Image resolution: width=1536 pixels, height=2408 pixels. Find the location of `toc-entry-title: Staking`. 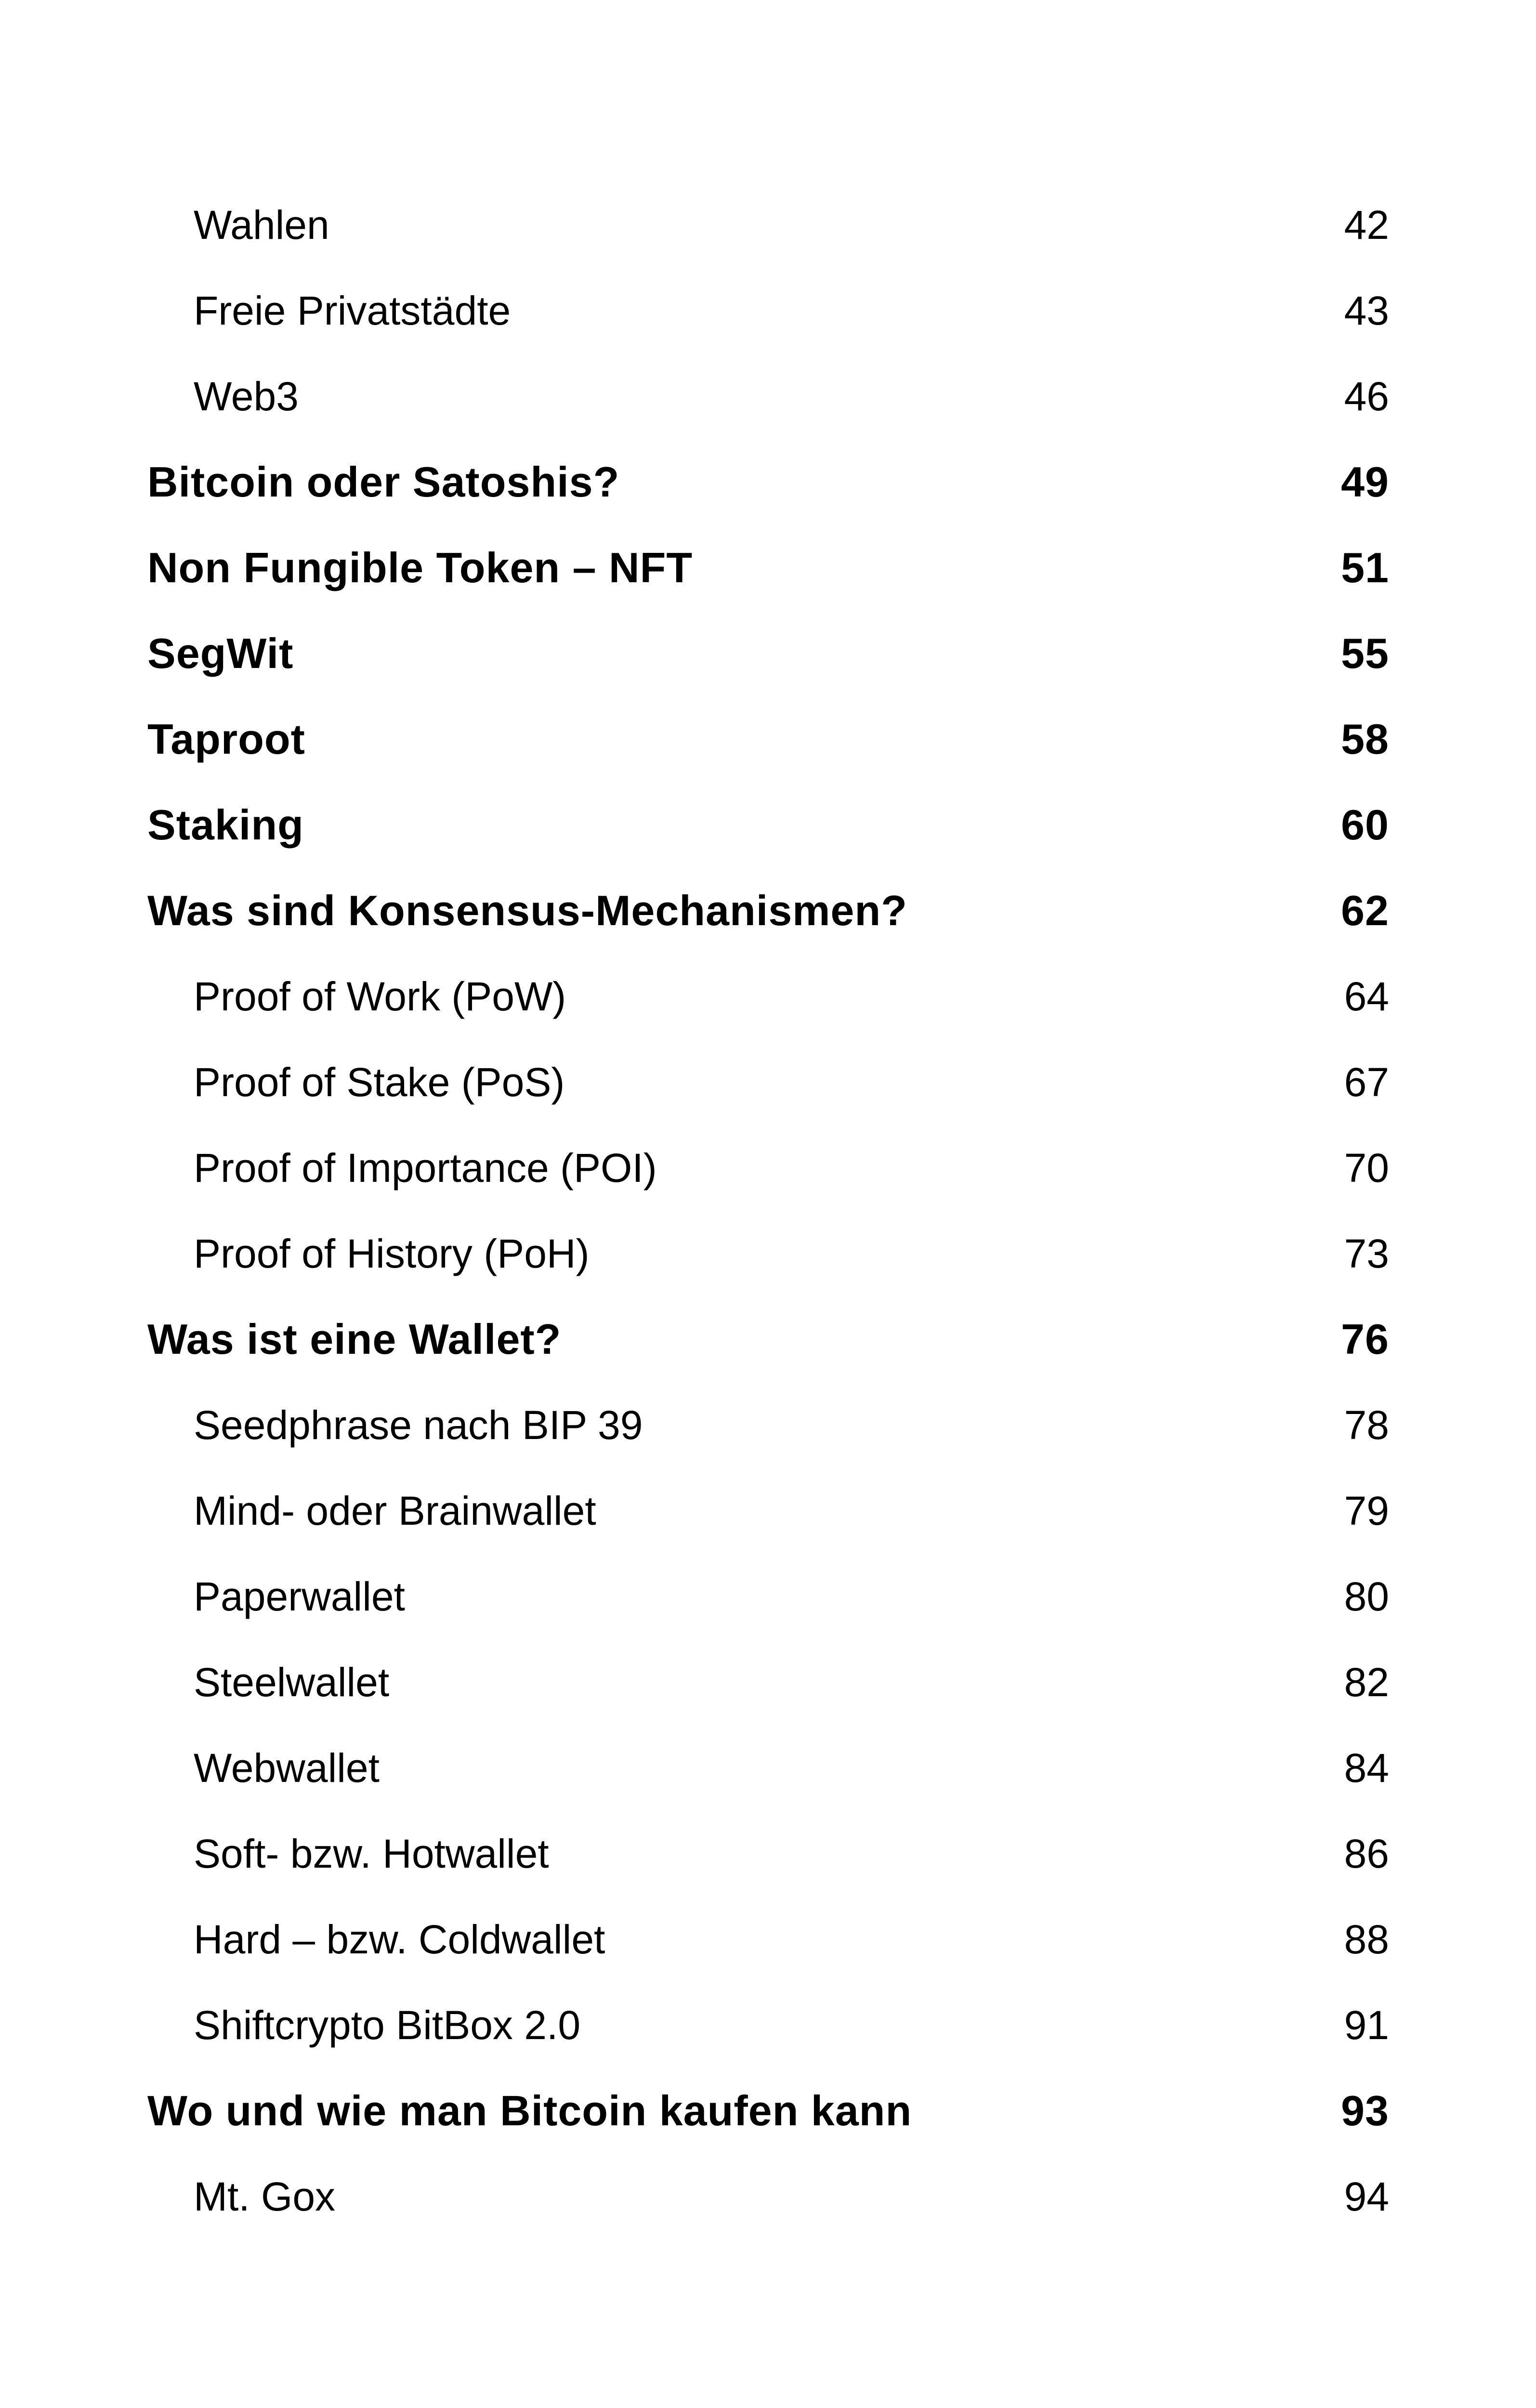

toc-entry-title: Staking is located at coordinates (225, 825).